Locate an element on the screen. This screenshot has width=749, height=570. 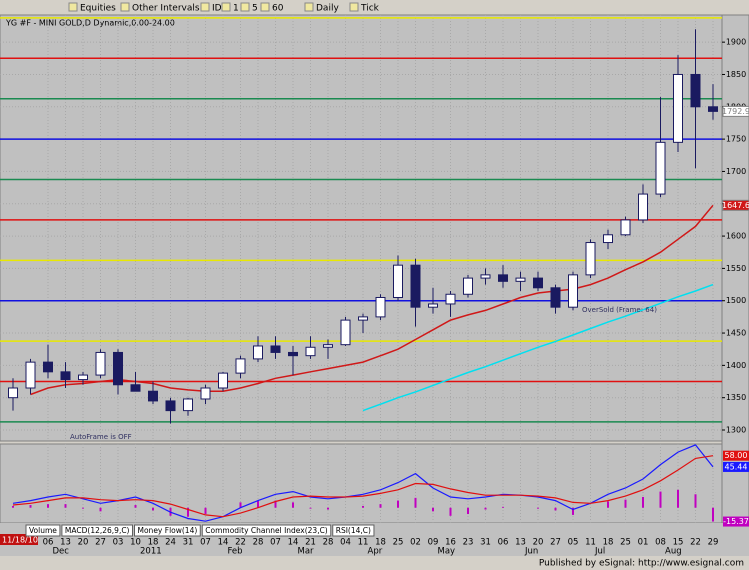
x-tick-label: 27 is located at coordinates (555, 543).